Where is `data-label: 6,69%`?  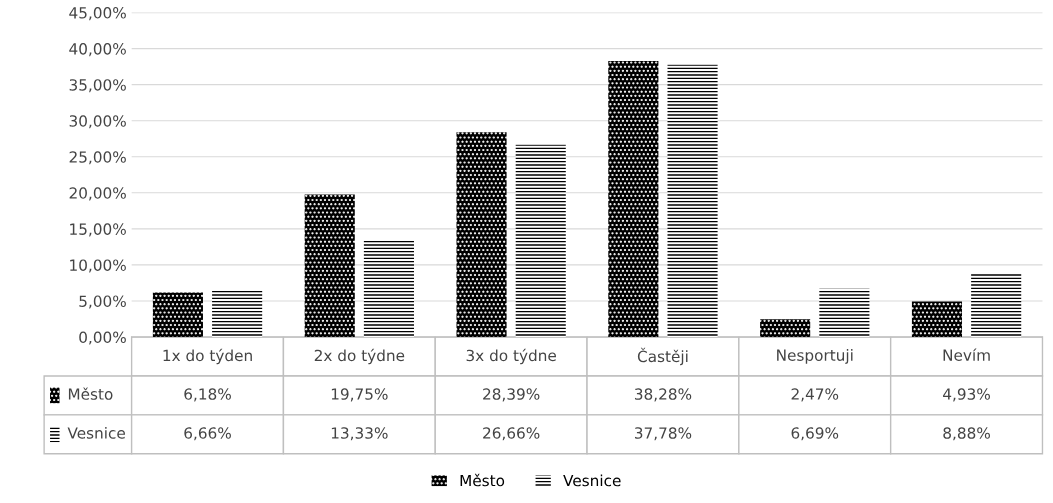 data-label: 6,69% is located at coordinates (815, 434).